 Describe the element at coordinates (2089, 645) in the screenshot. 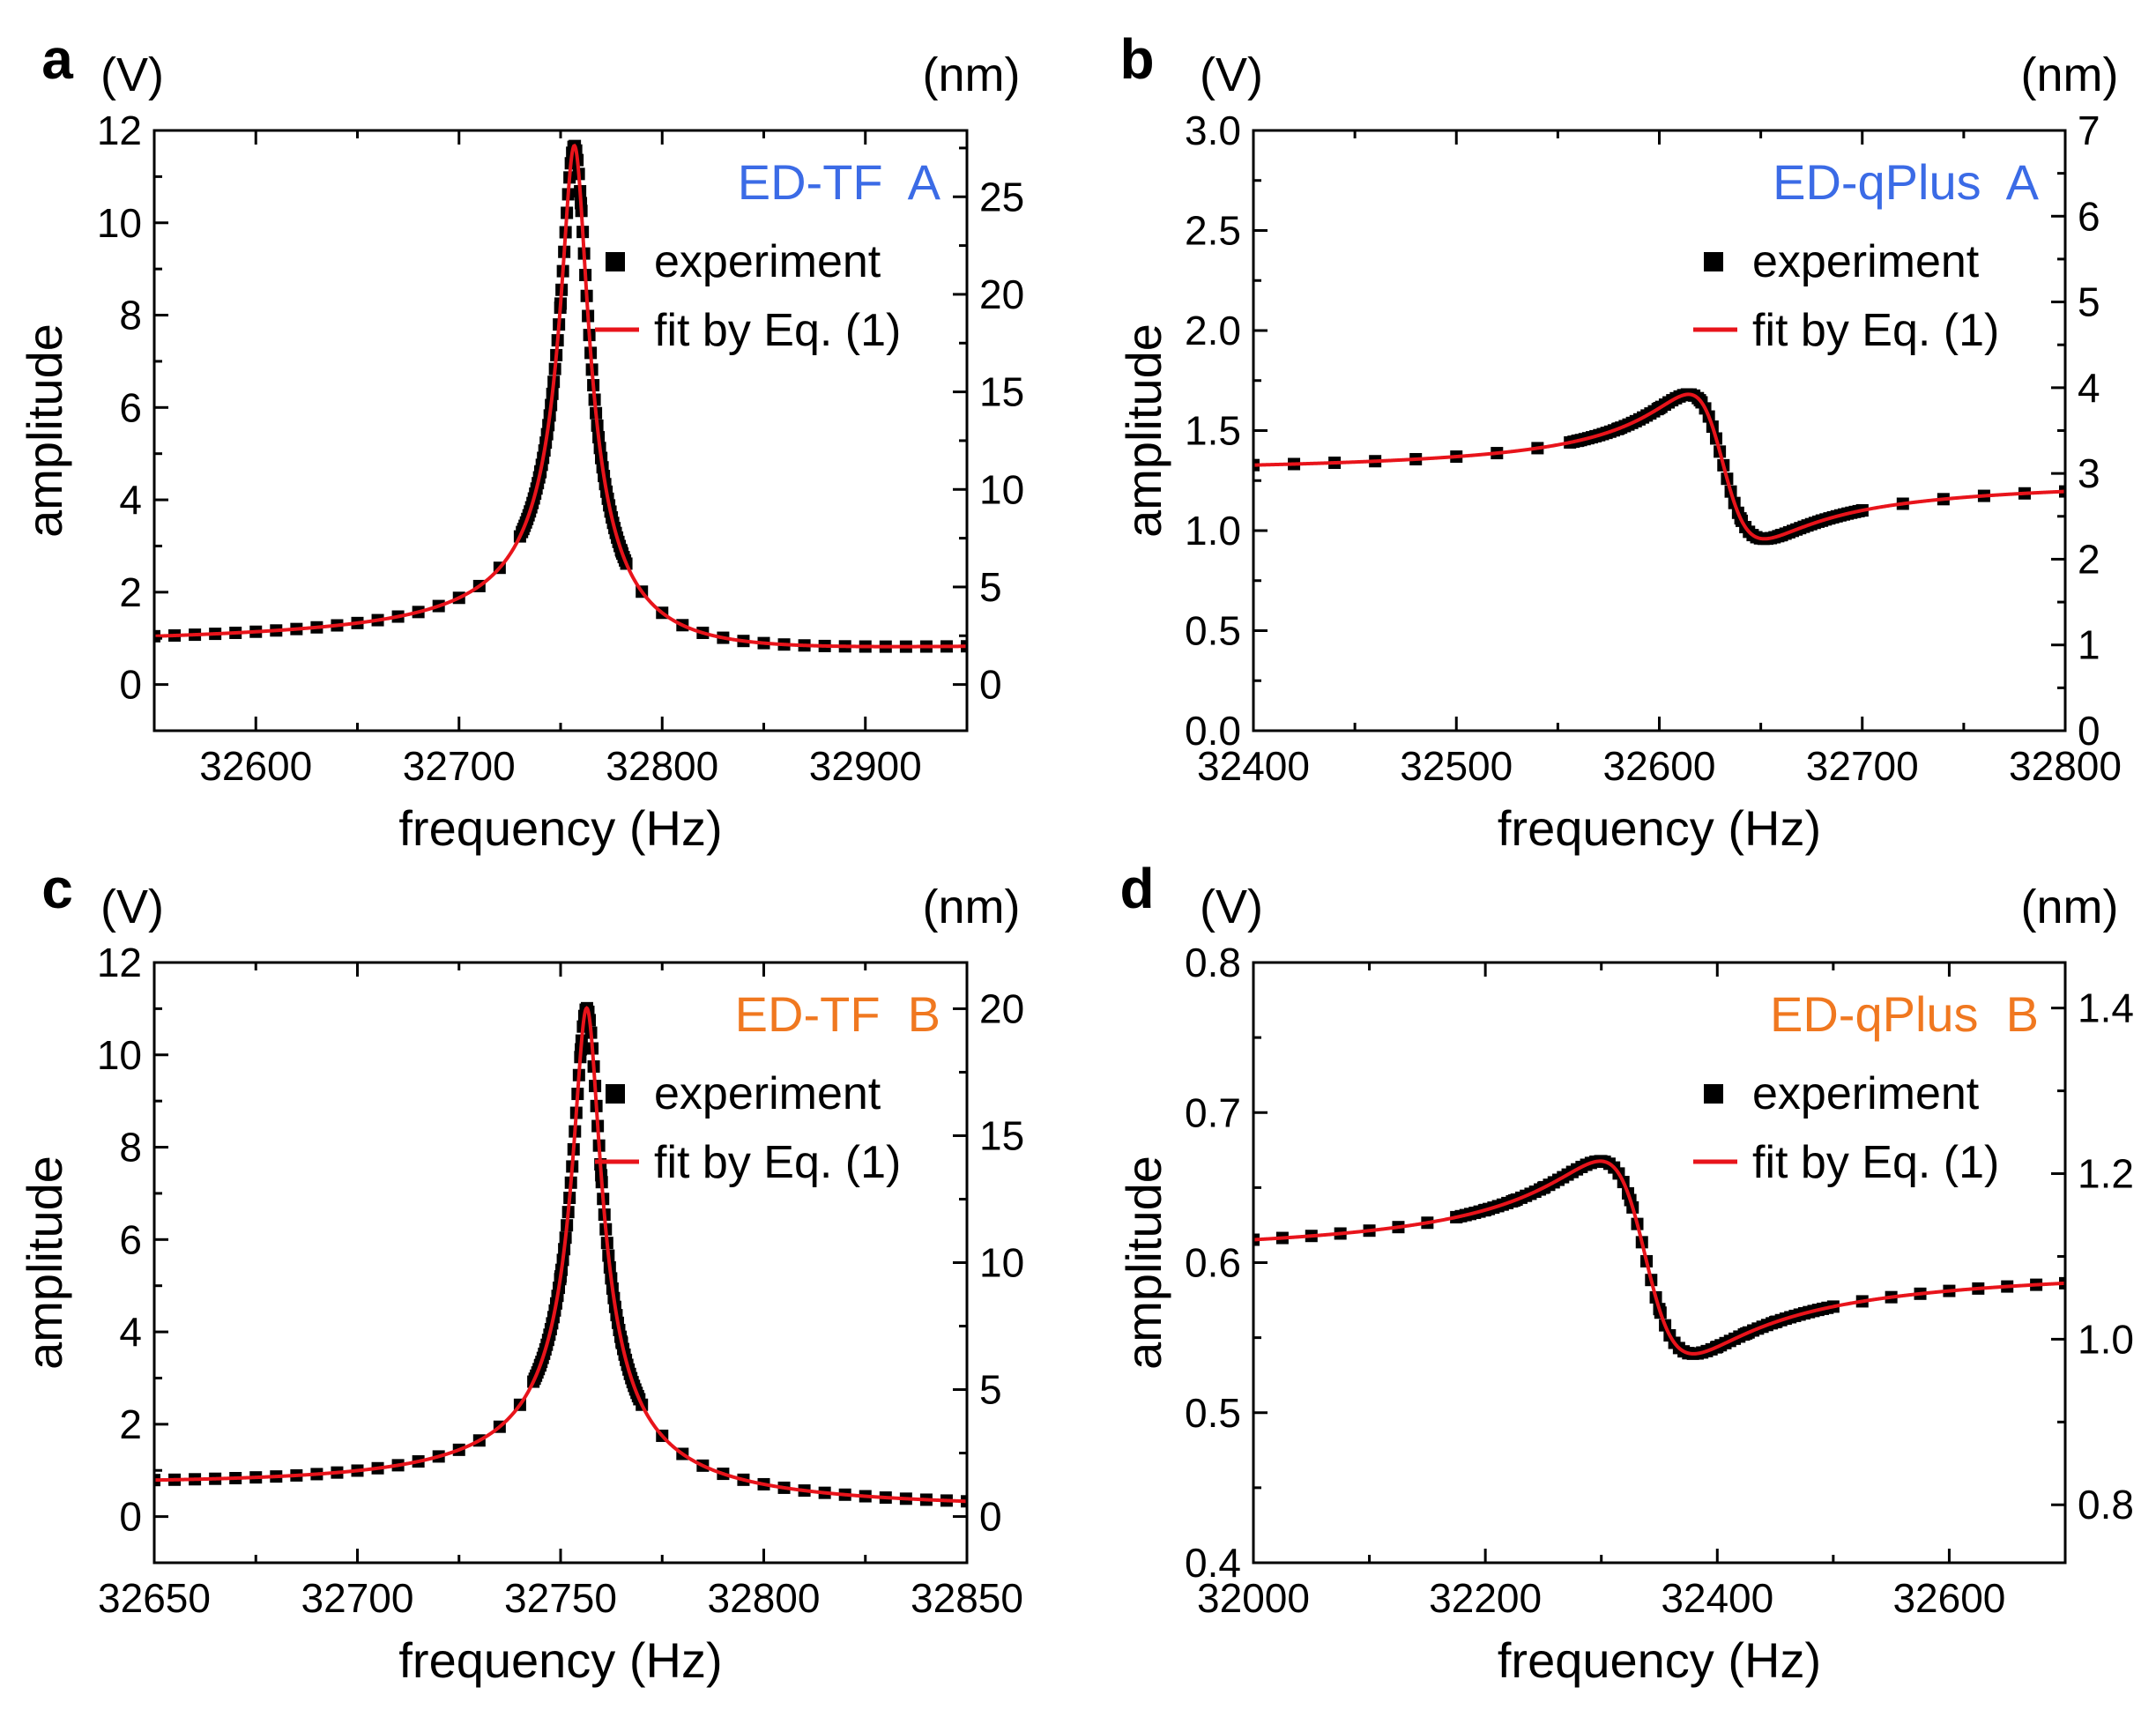

I see `y2-tick-label: 1` at that location.